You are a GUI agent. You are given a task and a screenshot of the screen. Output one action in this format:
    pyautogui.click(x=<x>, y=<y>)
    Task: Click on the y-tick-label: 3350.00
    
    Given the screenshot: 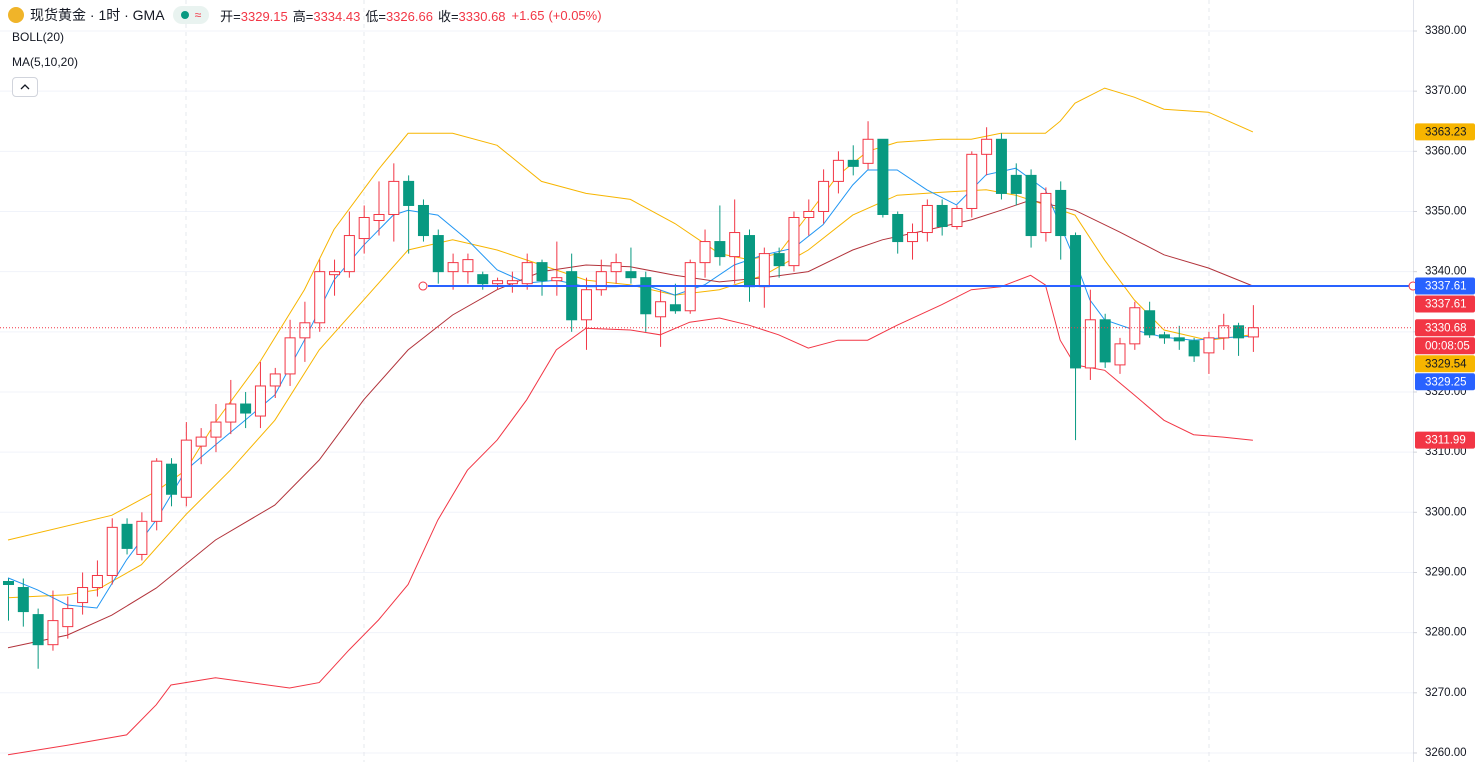 What is the action you would take?
    pyautogui.click(x=1446, y=212)
    